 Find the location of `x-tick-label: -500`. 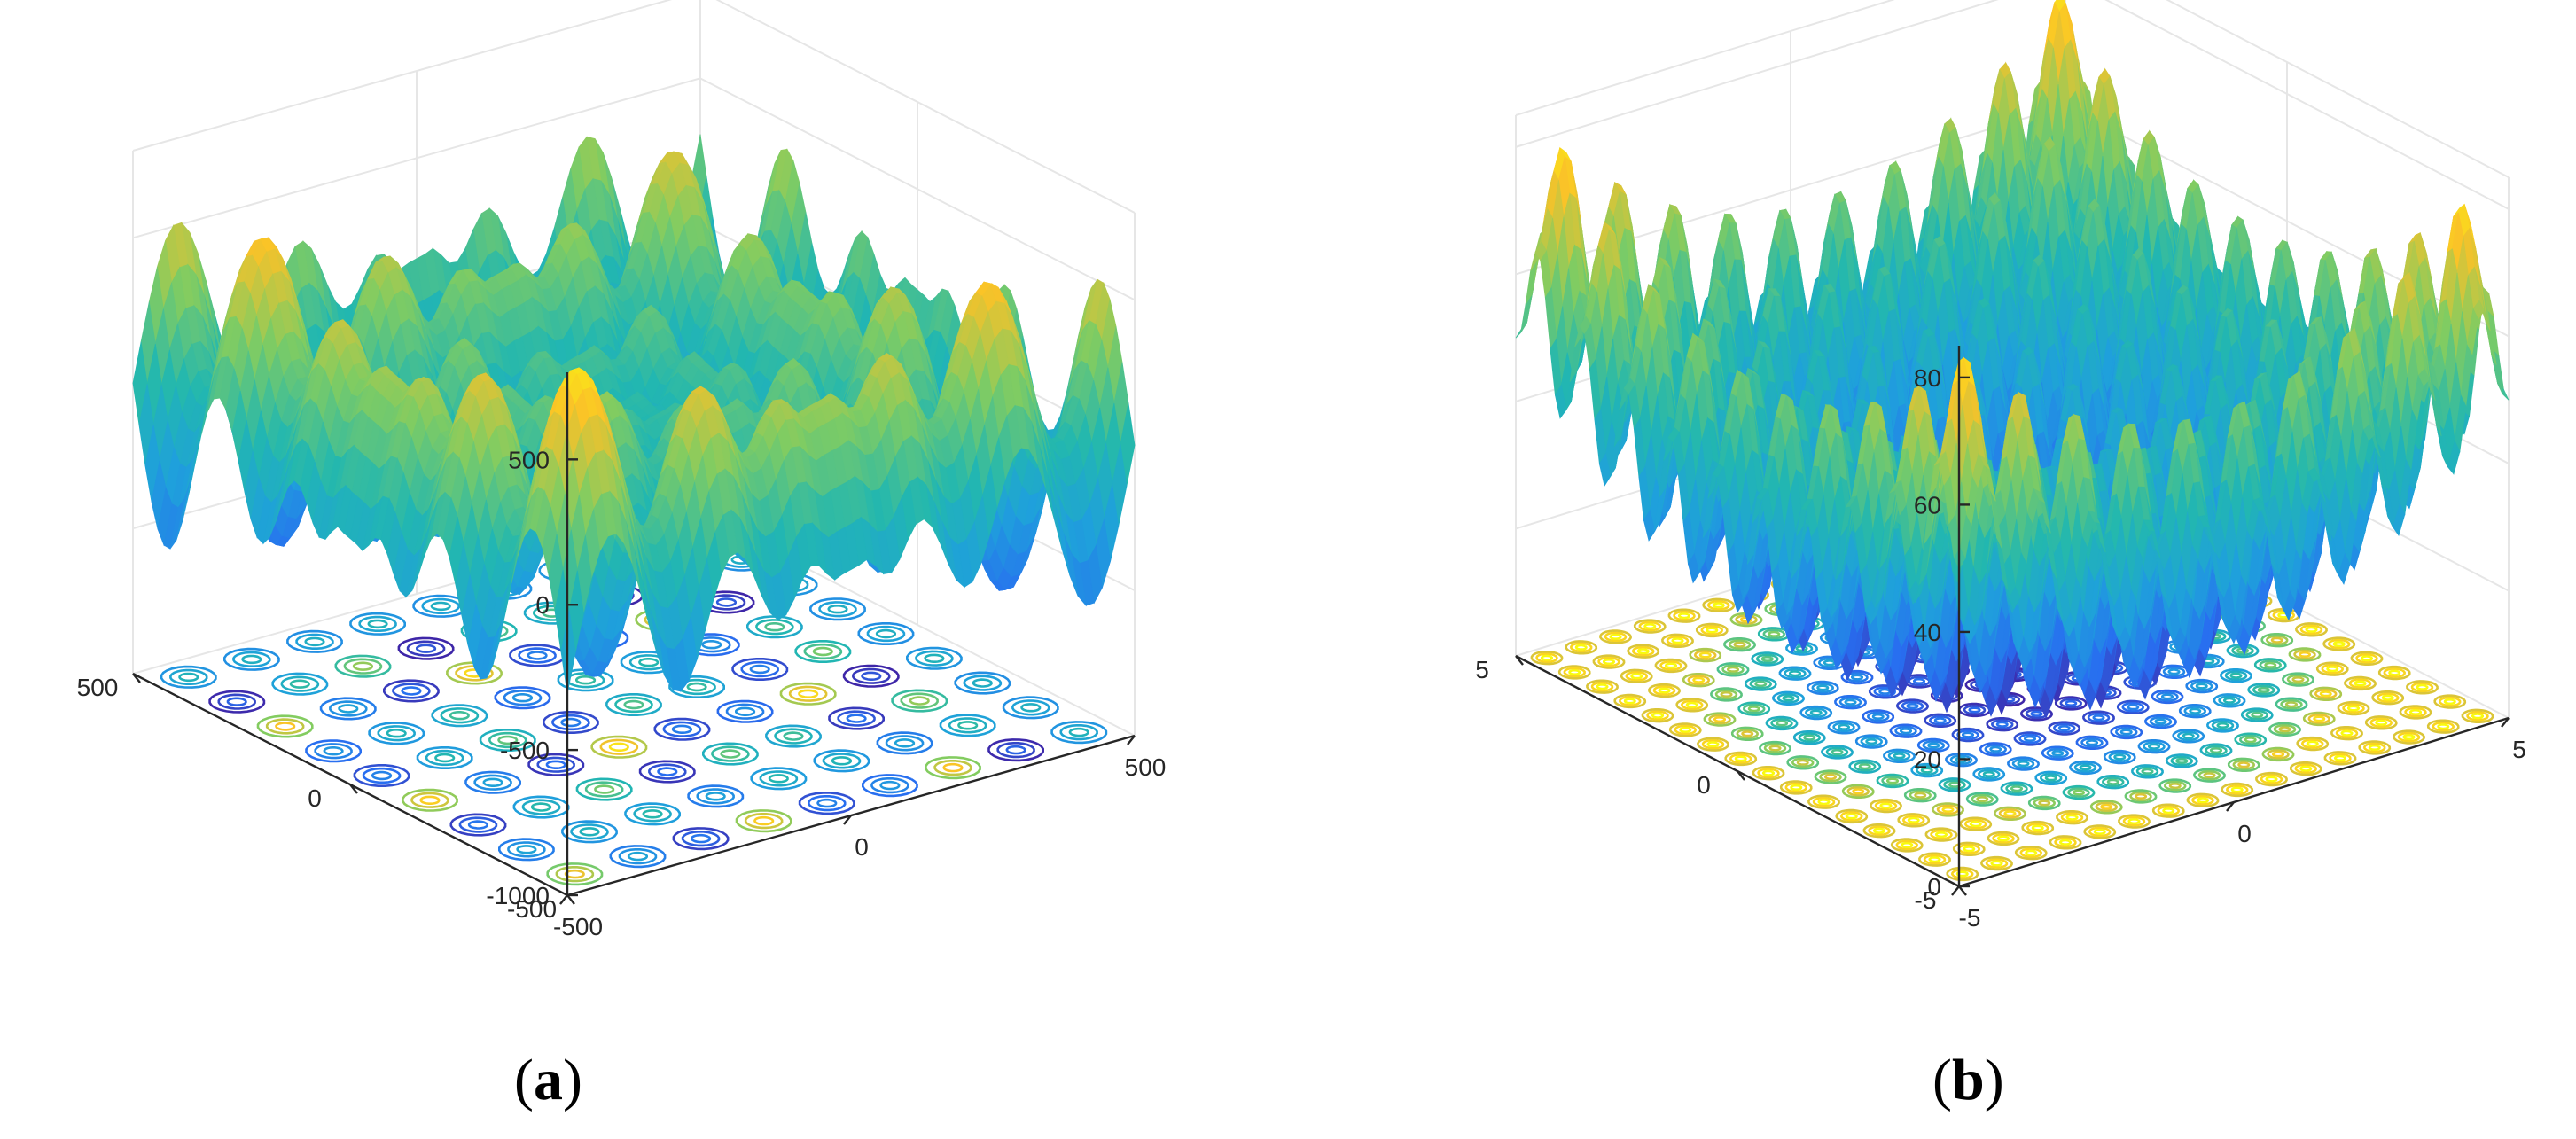

x-tick-label: -500 is located at coordinates (578, 926).